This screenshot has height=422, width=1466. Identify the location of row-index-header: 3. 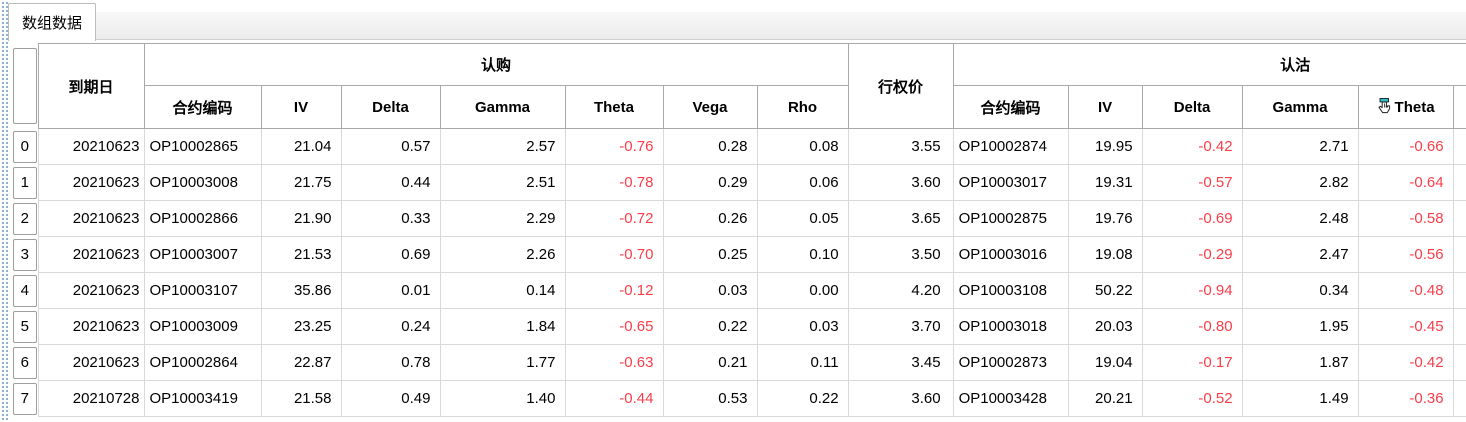
(25, 254).